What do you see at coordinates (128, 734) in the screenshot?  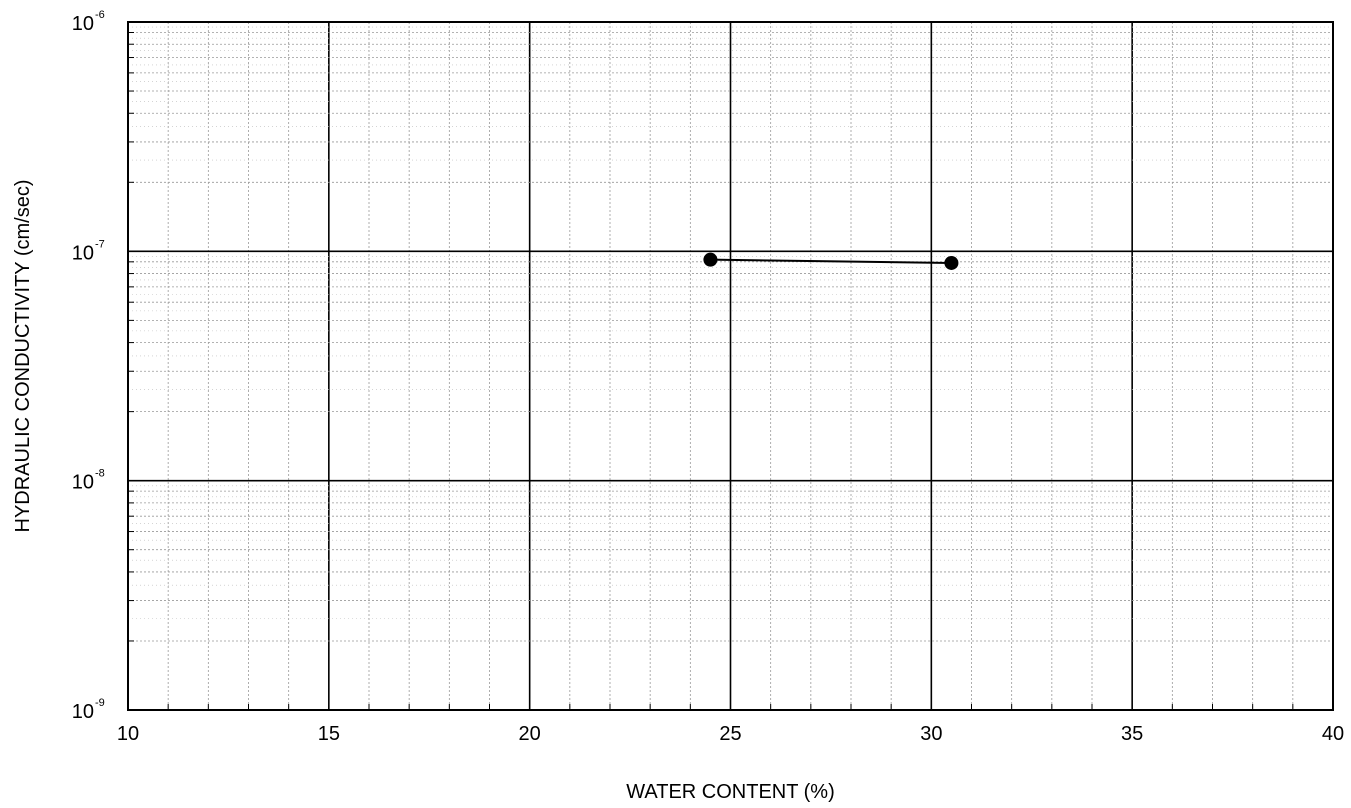 I see `x-tick-label: 10` at bounding box center [128, 734].